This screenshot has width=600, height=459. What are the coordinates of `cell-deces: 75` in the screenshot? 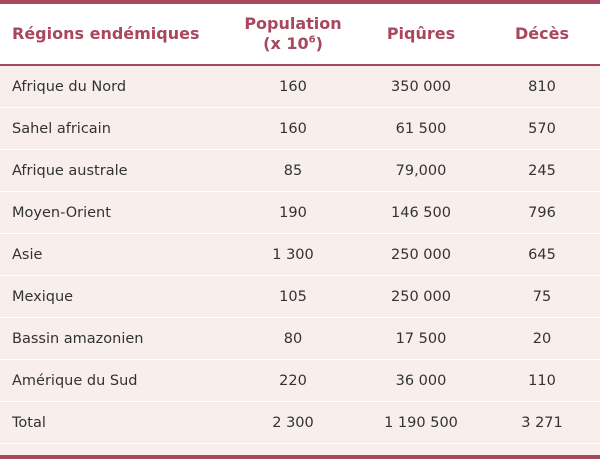 It's located at (542, 296).